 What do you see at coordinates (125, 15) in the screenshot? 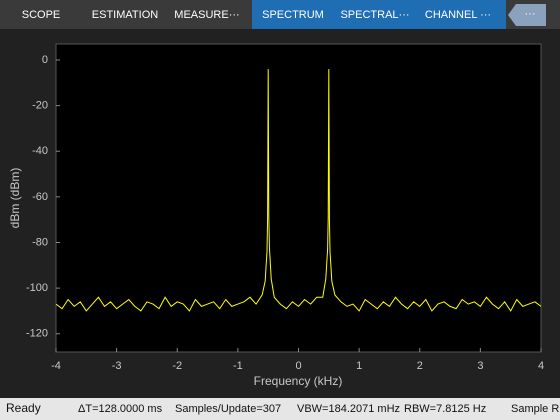
I see `toolbar-tab: ESTIMATION` at bounding box center [125, 15].